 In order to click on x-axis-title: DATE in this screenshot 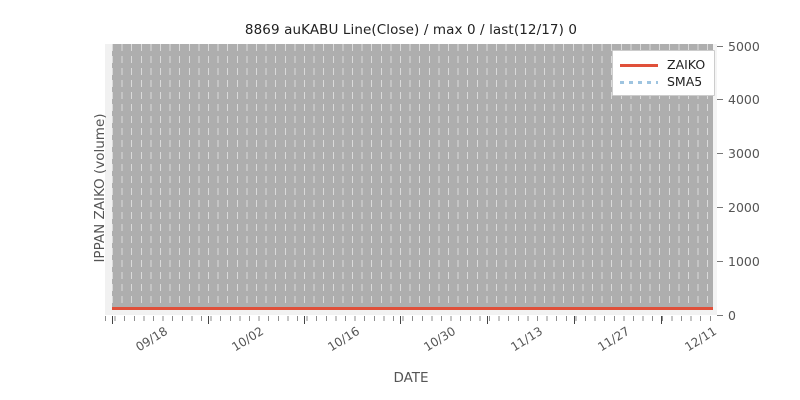, I will do `click(411, 378)`.